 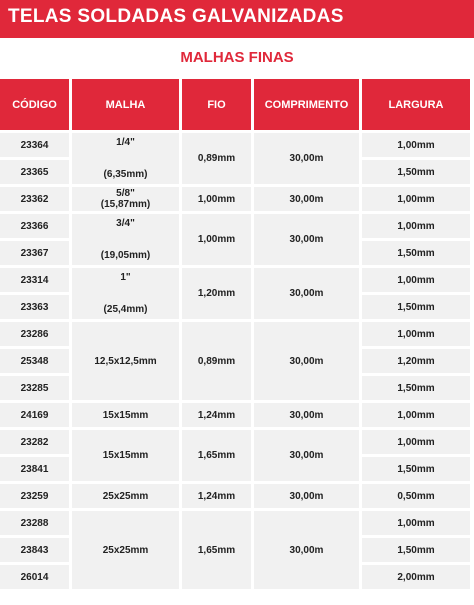 I want to click on table-row: 24169 15x15mm 1,24mm 30,00m 1,00mm, so click(x=235, y=415).